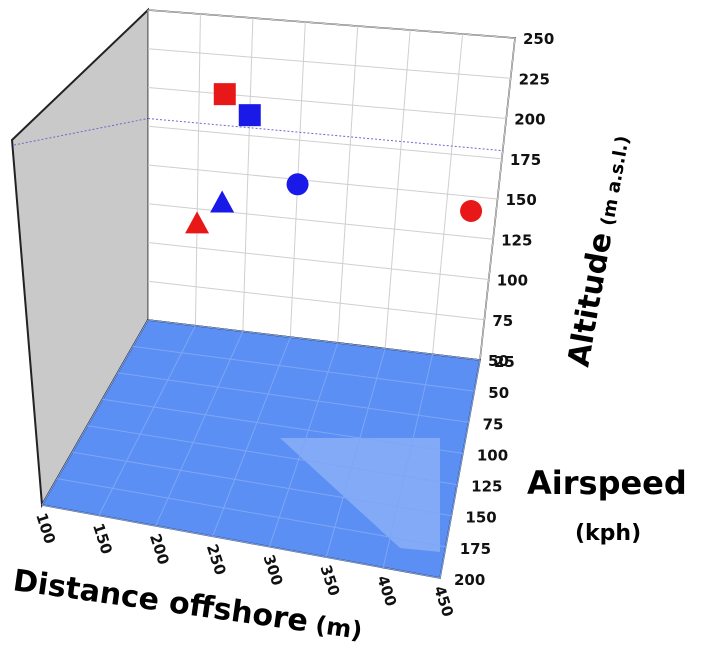 The height and width of the screenshot is (669, 702). I want to click on reference-line-left, so click(81, 132).